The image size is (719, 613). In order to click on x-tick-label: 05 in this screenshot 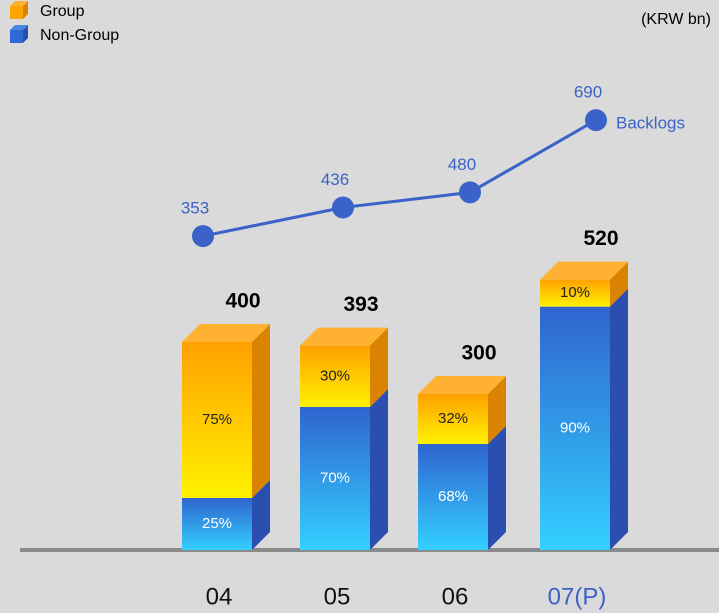, I will do `click(337, 596)`.